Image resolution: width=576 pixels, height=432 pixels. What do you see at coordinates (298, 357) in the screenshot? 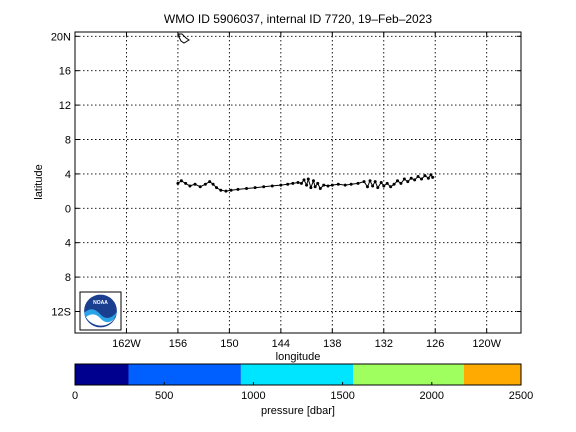
I see `x-axis-label: longitude` at bounding box center [298, 357].